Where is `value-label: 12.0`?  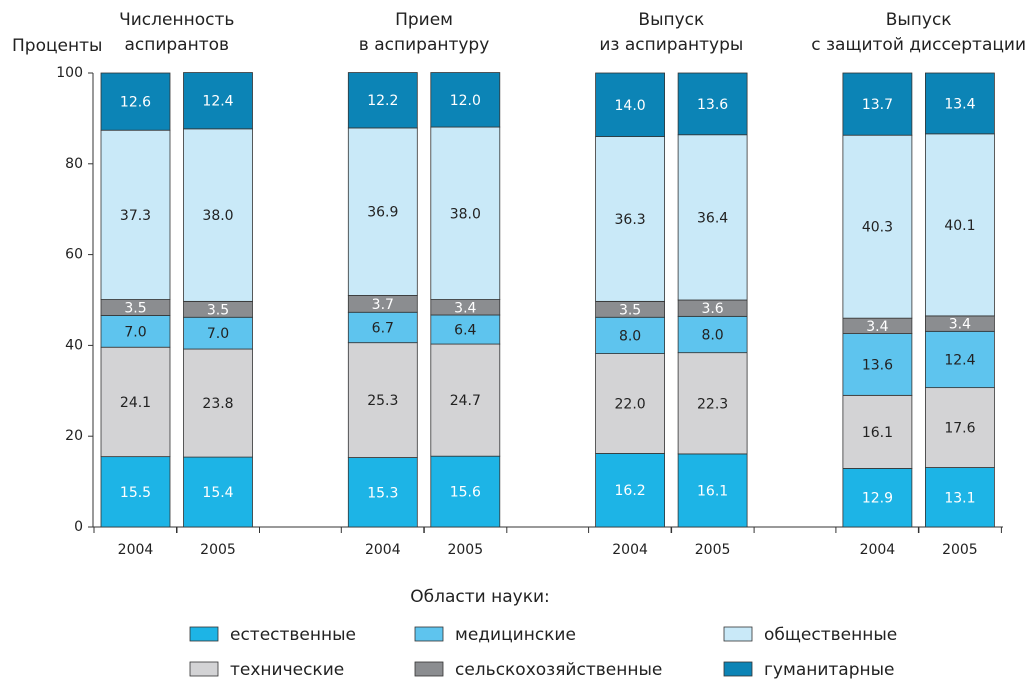 value-label: 12.0 is located at coordinates (465, 101).